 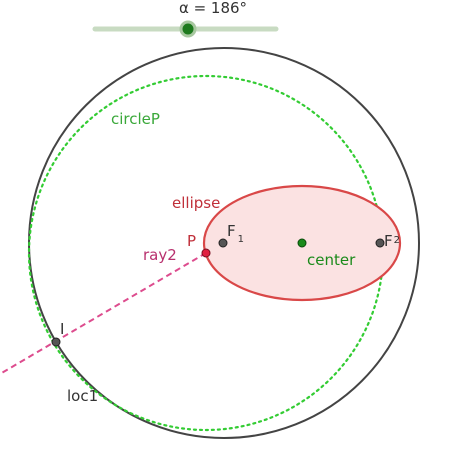 What do you see at coordinates (160, 255) in the screenshot?
I see `ray-label: ray2` at bounding box center [160, 255].